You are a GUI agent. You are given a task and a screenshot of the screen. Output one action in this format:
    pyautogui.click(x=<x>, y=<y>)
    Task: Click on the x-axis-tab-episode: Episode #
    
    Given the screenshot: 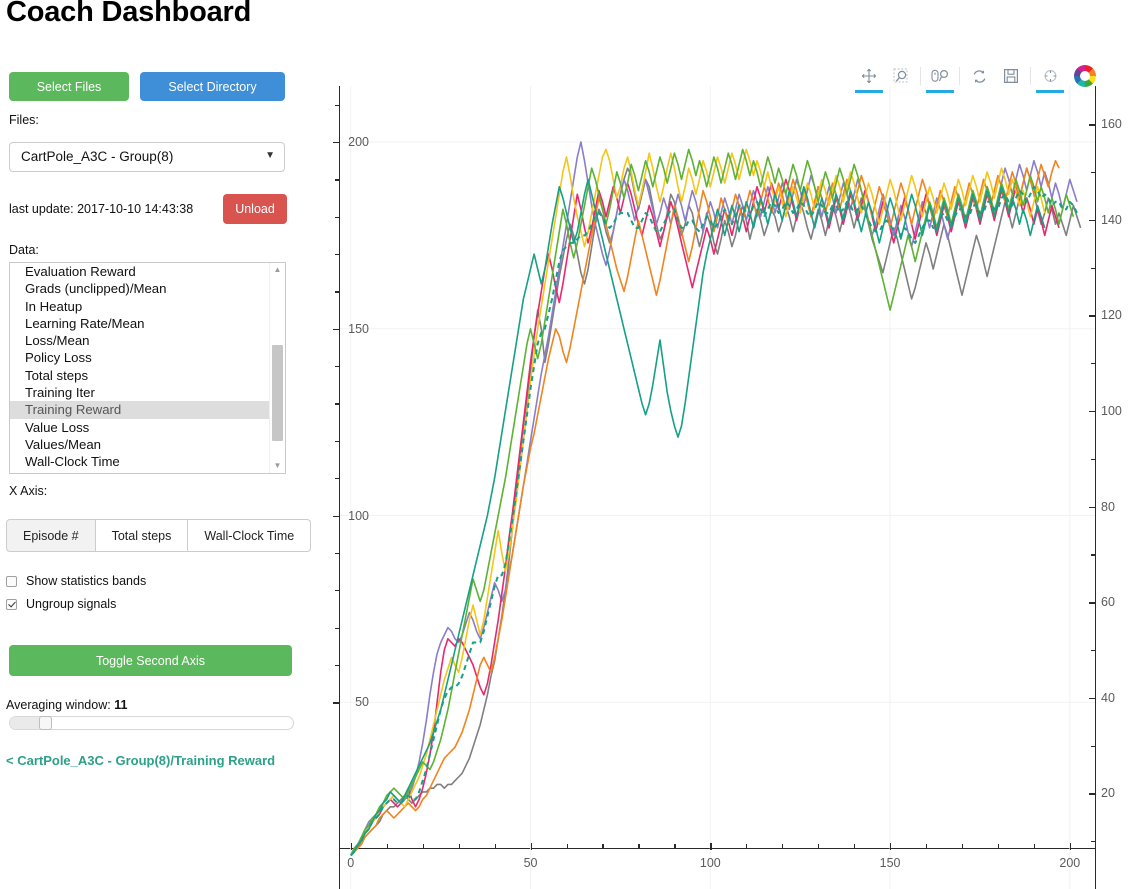 What is the action you would take?
    pyautogui.click(x=51, y=535)
    